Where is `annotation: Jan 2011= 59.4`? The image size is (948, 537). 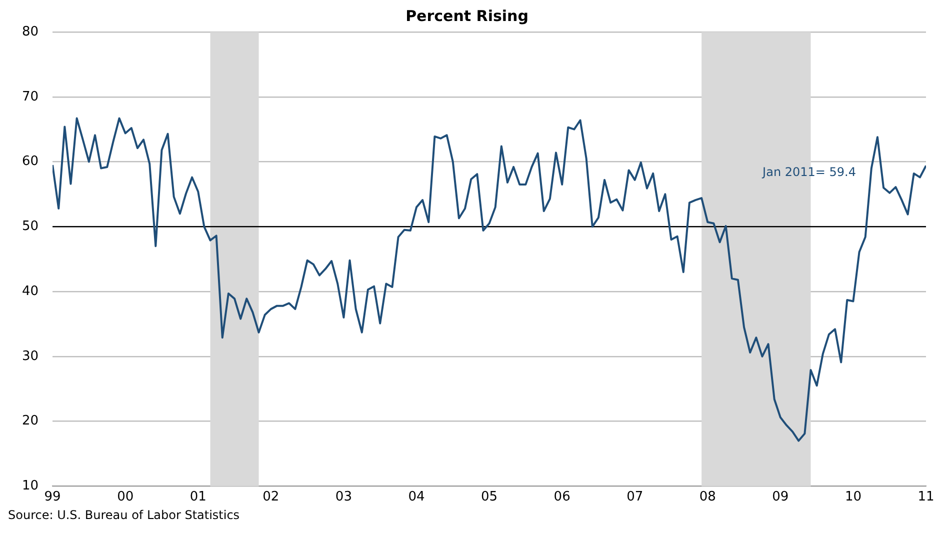 annotation: Jan 2011= 59.4 is located at coordinates (809, 171).